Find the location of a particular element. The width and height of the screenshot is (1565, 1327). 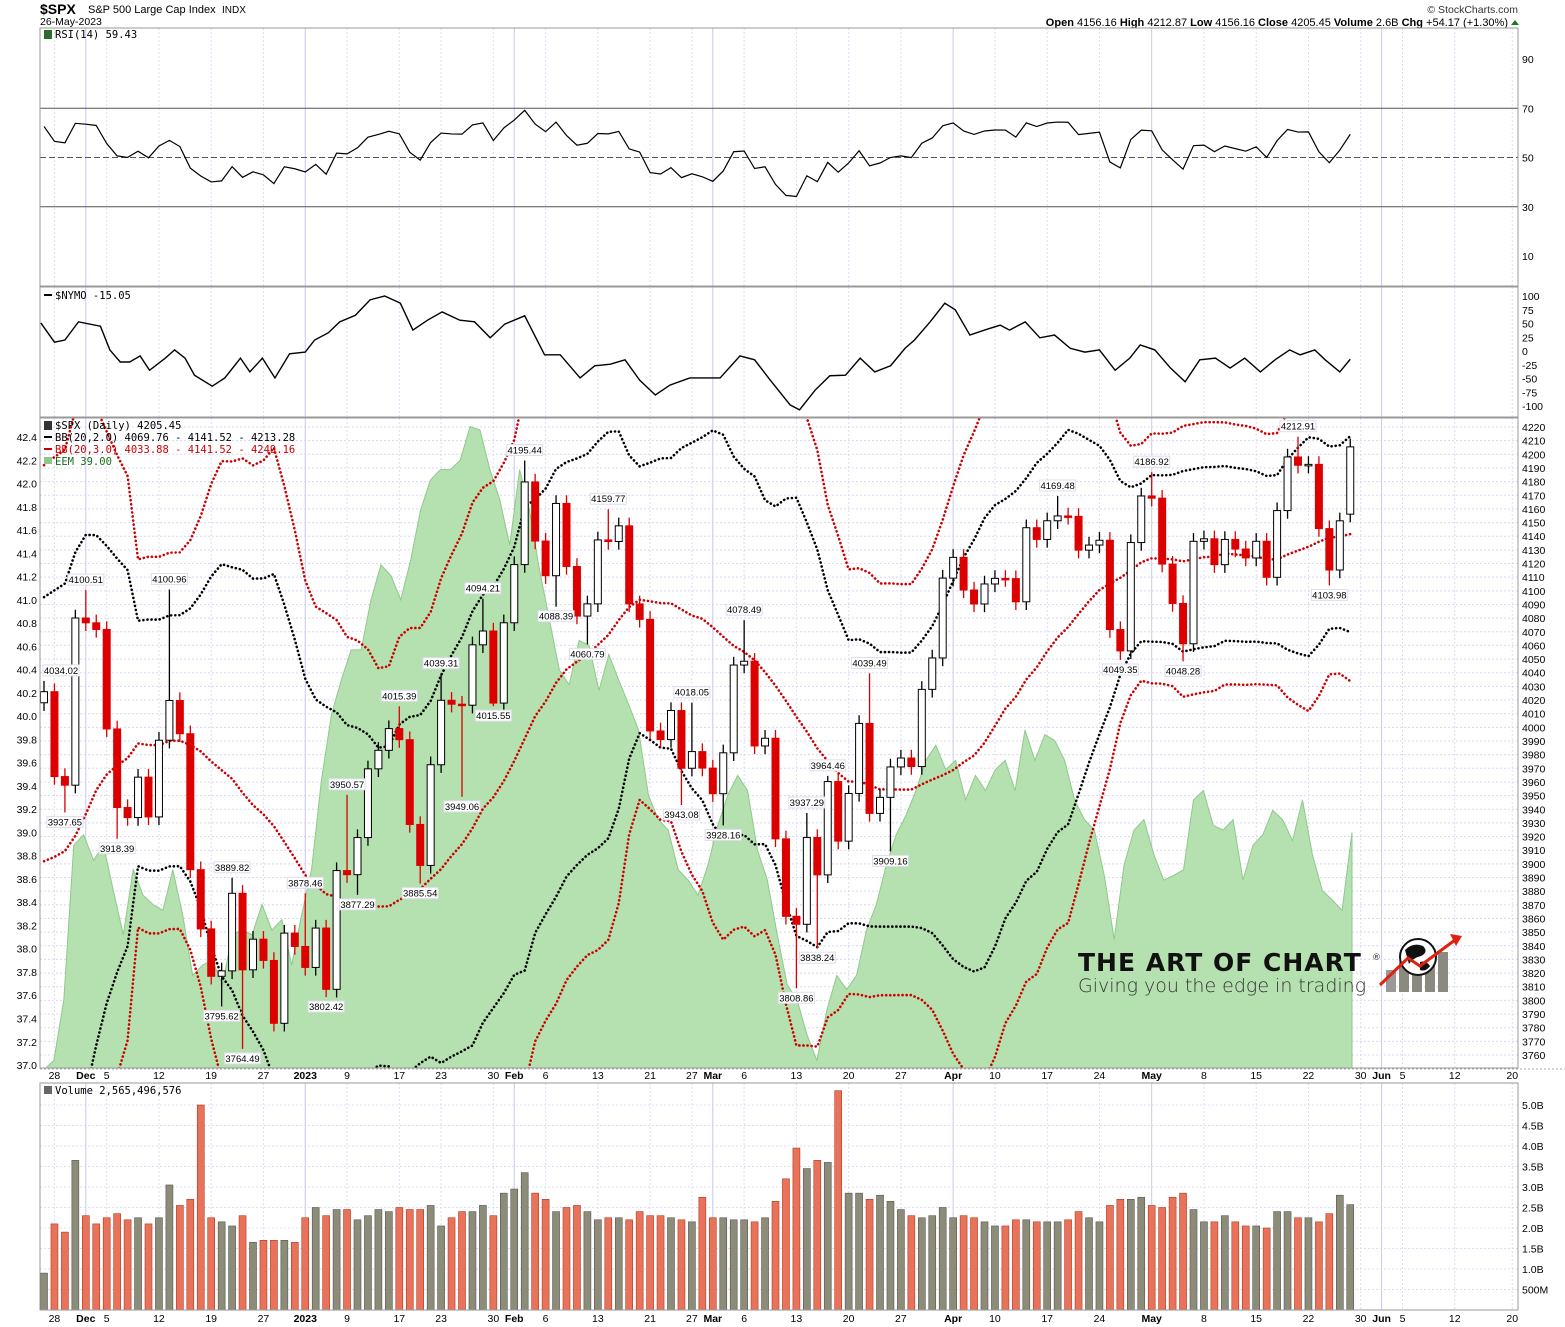

price-label-text: 4034.02 is located at coordinates (61, 671).